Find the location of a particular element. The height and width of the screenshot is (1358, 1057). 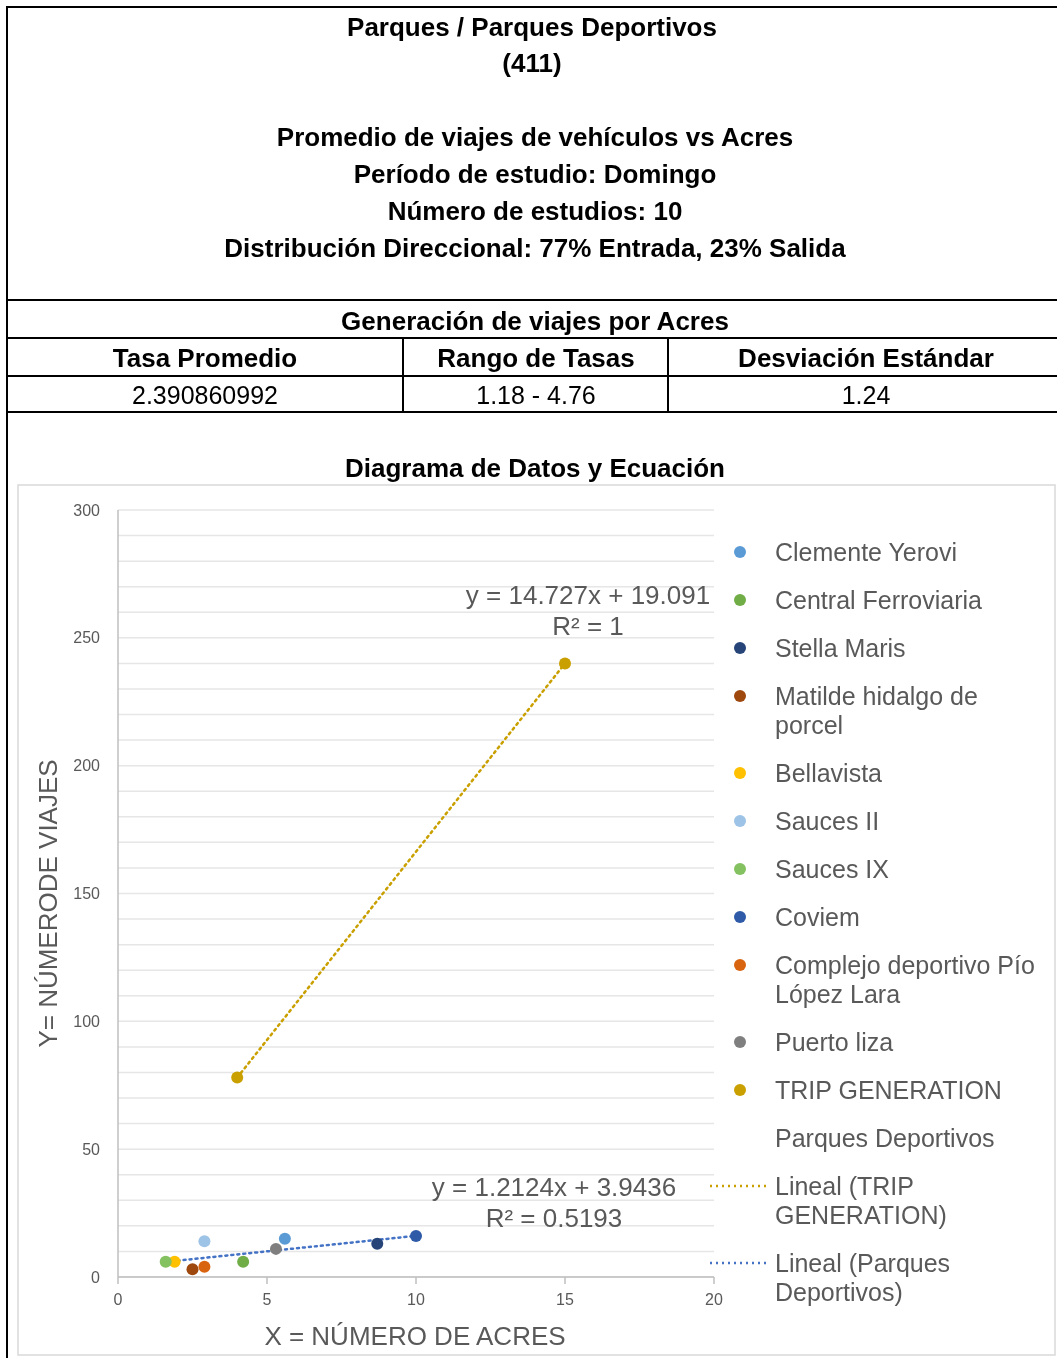

text: (411) is located at coordinates (532, 63).